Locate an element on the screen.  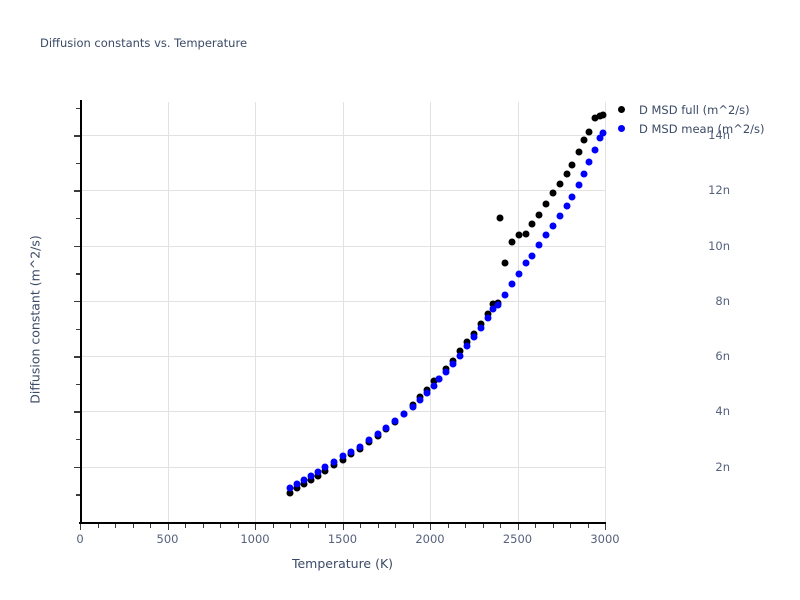
chart-title: Diffusion constants vs. Temperature is located at coordinates (144, 43).